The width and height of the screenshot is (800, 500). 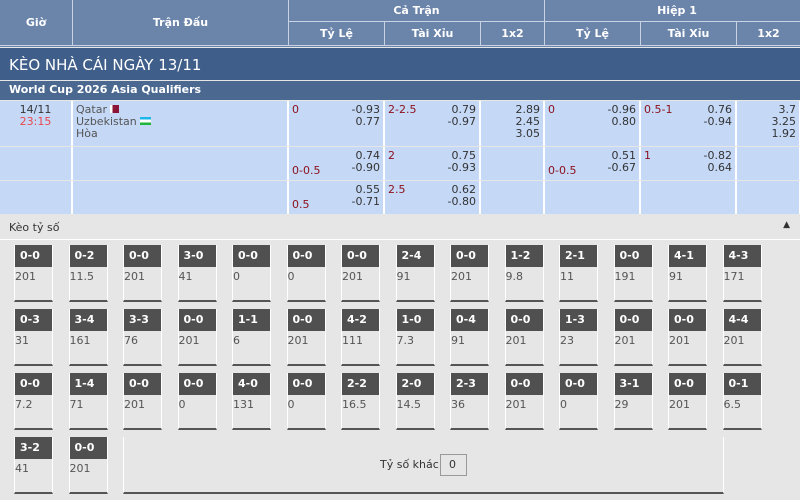 I want to click on header-h1-tai-xiu: Tài Xỉu, so click(x=689, y=34).